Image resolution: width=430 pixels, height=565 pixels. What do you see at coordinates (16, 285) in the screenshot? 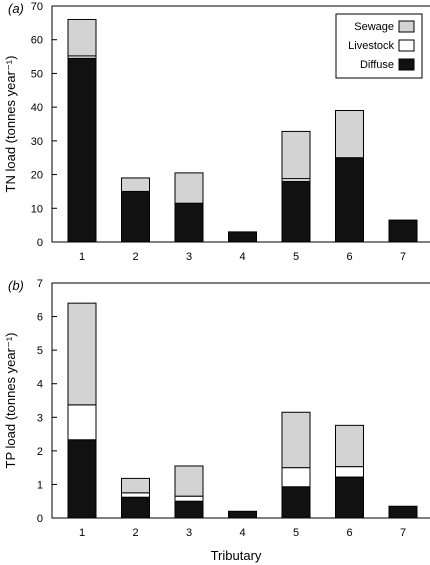
I see `panel-label: (b)` at bounding box center [16, 285].